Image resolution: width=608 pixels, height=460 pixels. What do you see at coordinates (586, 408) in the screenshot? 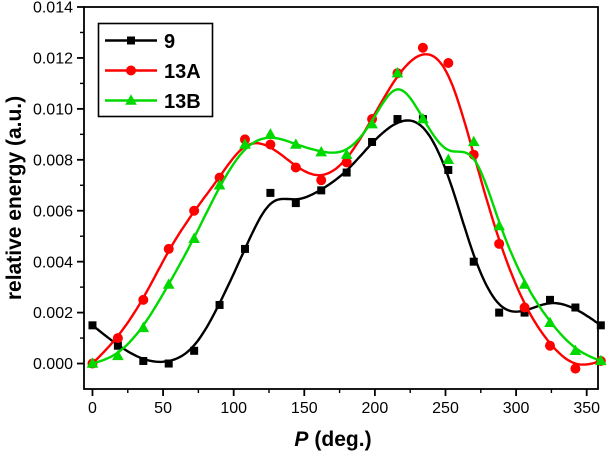
I see `x-tick-label: 350` at bounding box center [586, 408].